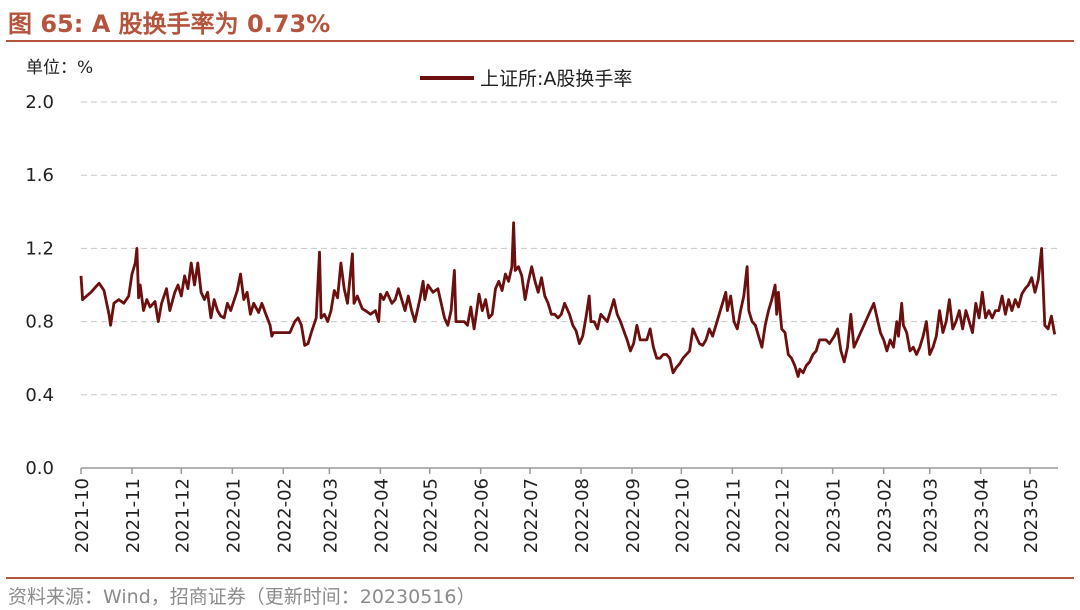 The image size is (1080, 610). What do you see at coordinates (582, 515) in the screenshot?
I see `x-tick-label: 2022-08` at bounding box center [582, 515].